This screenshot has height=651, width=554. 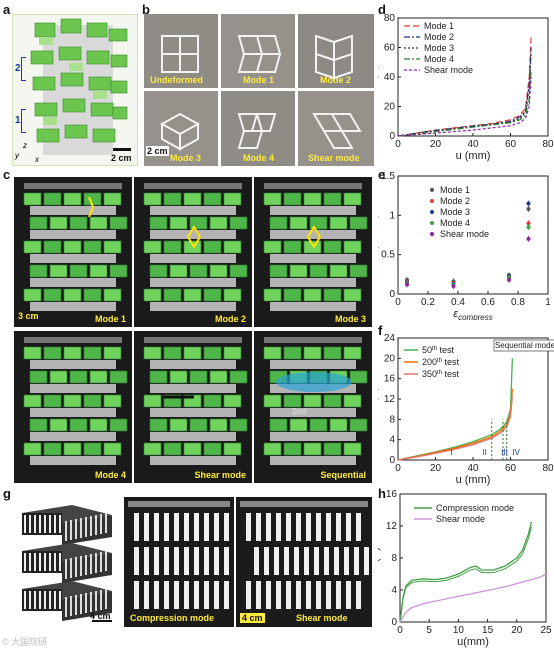 What do you see at coordinates (388, 176) in the screenshot?
I see `y-tick-label: 1.5` at bounding box center [388, 176].